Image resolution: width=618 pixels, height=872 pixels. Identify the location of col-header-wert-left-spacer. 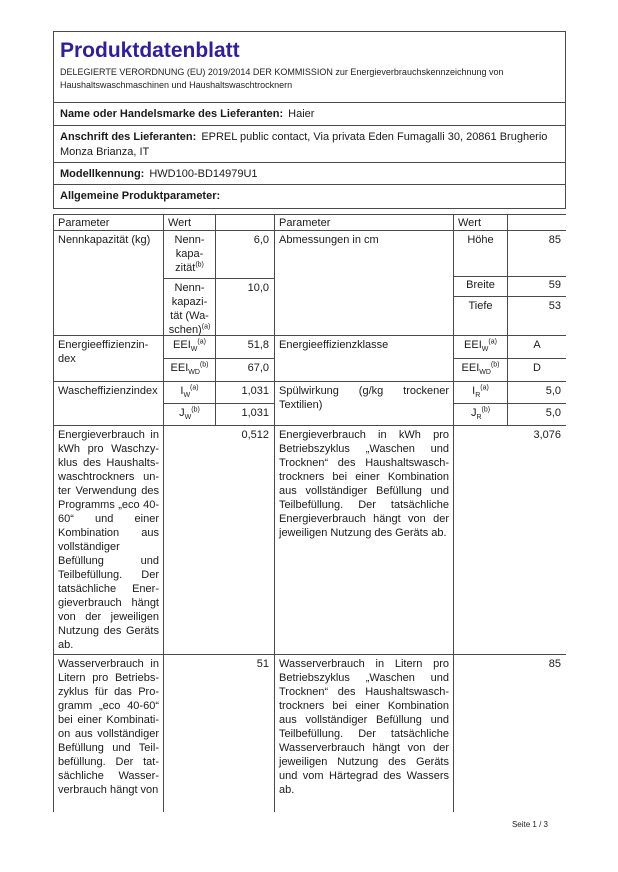
(245, 223).